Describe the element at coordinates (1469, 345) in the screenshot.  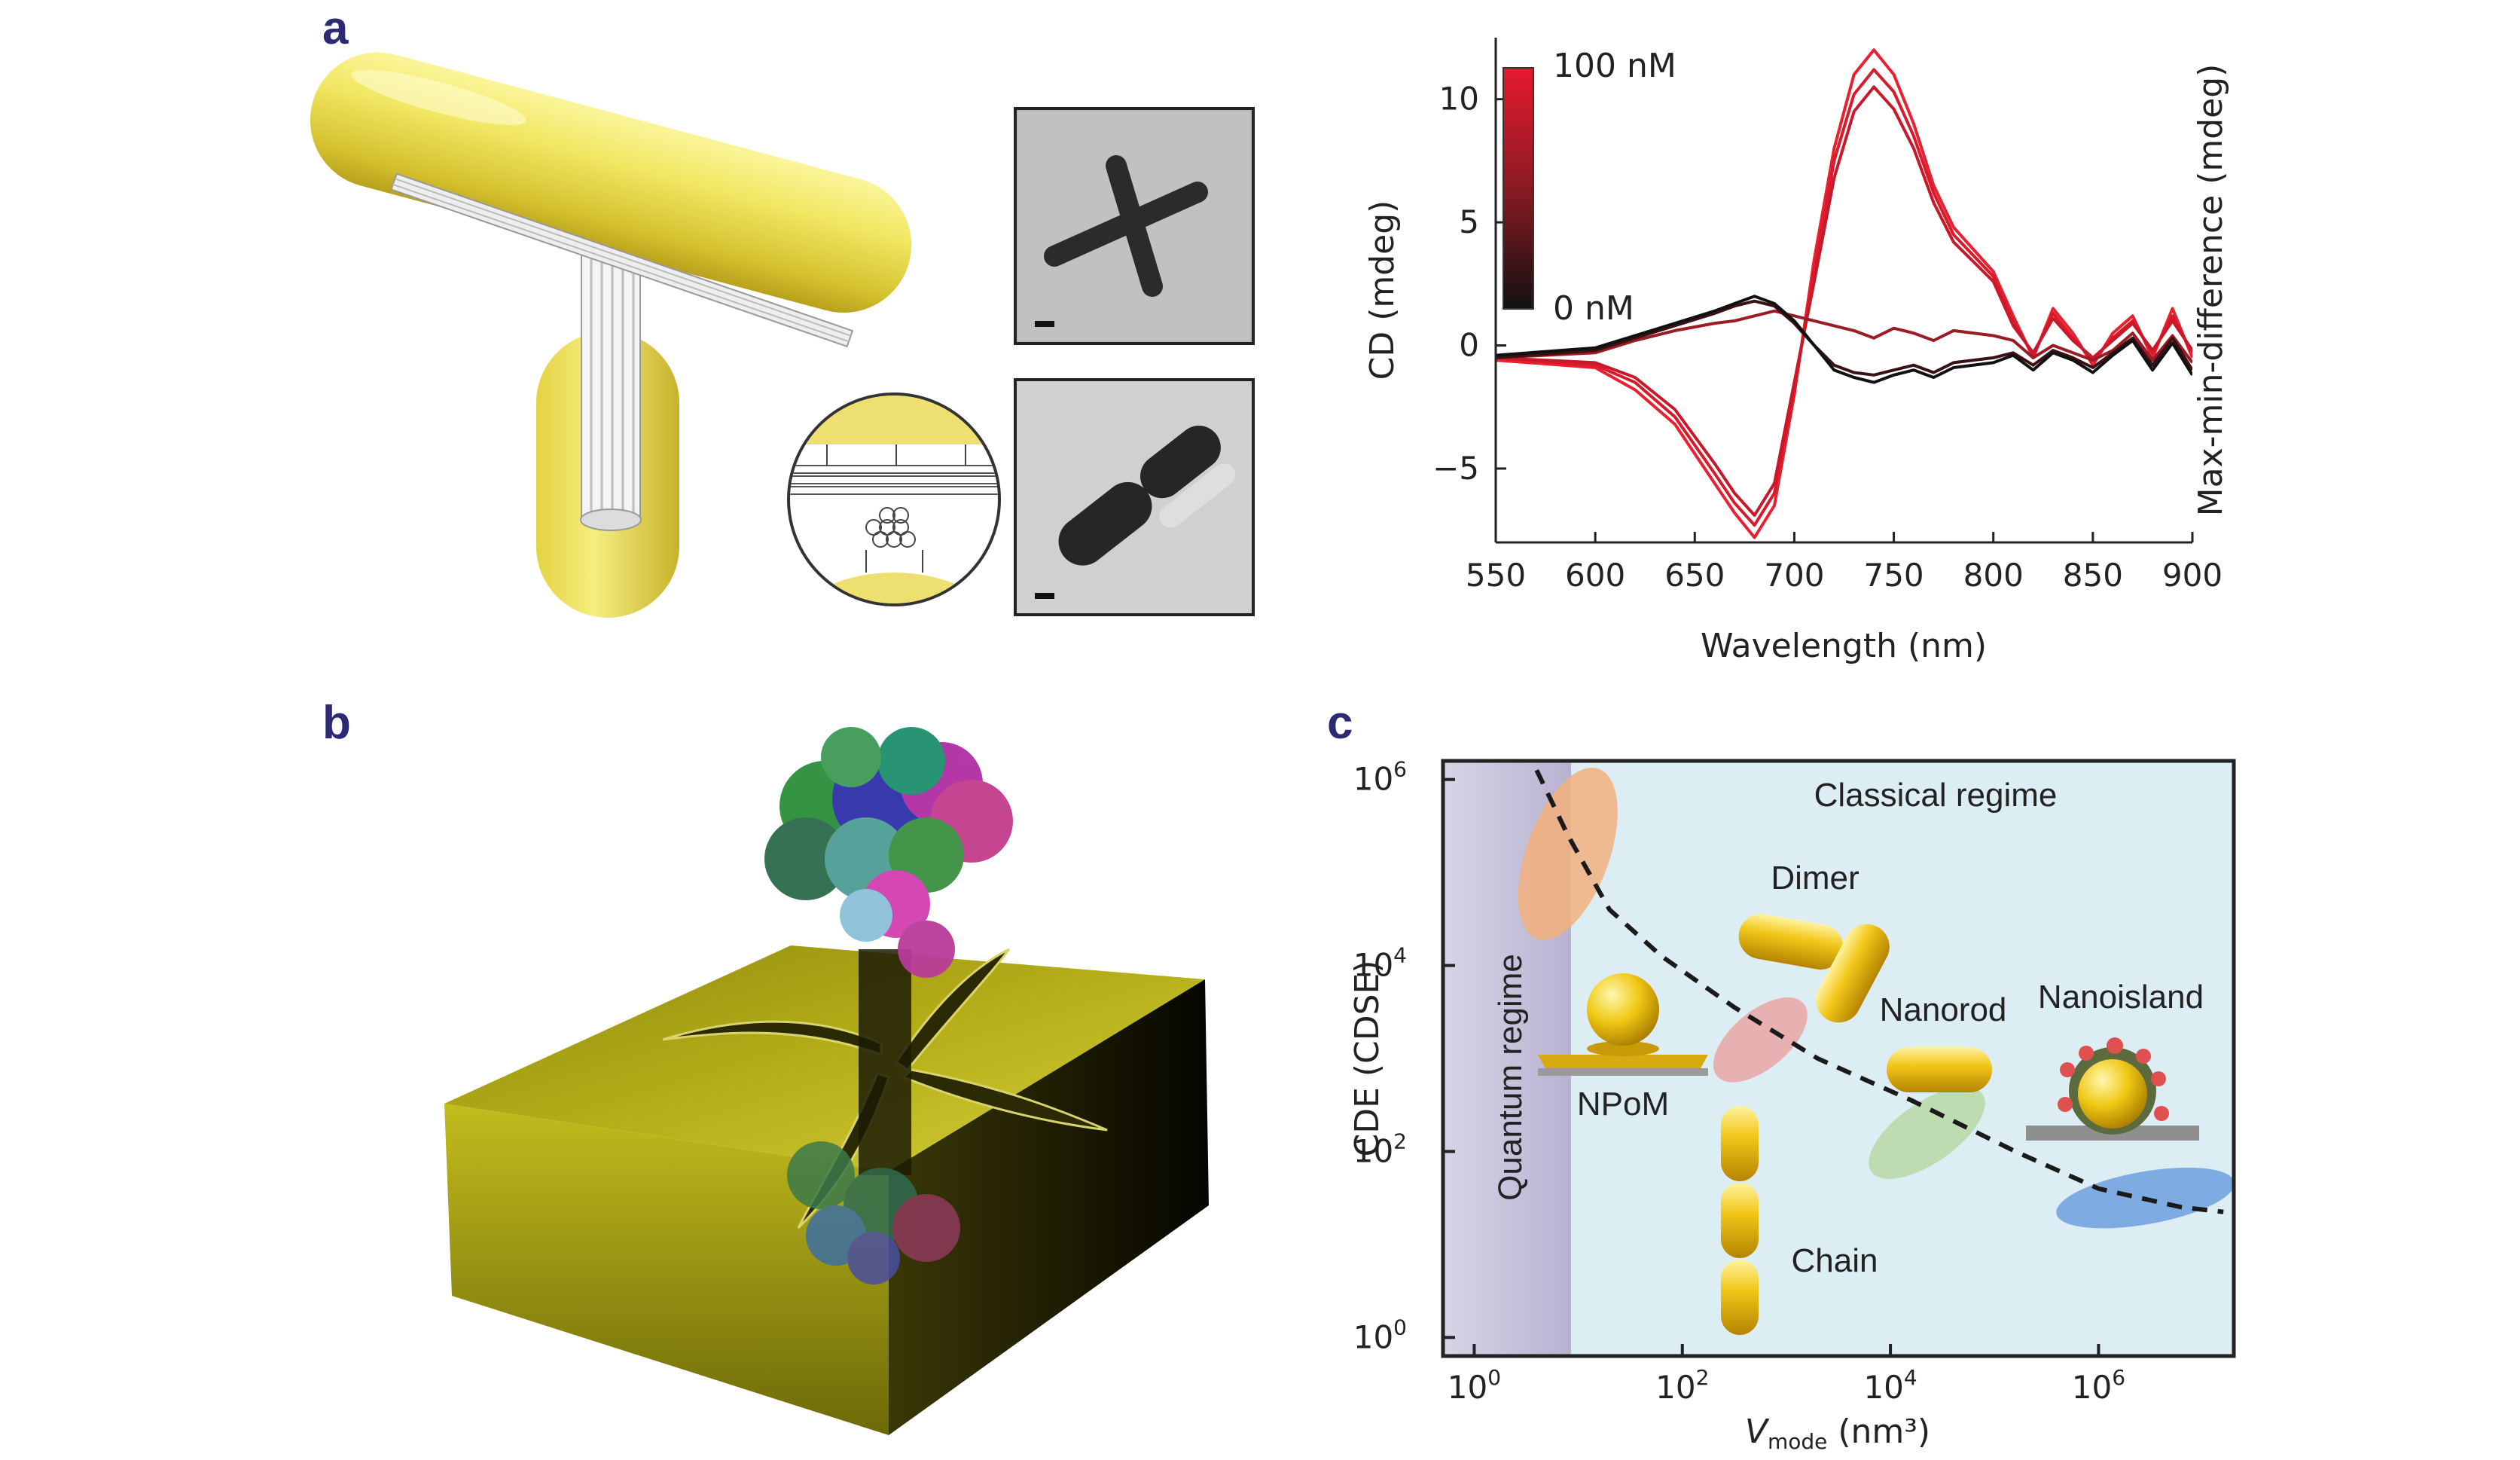
I see `cd-y-tick-label: 0` at that location.